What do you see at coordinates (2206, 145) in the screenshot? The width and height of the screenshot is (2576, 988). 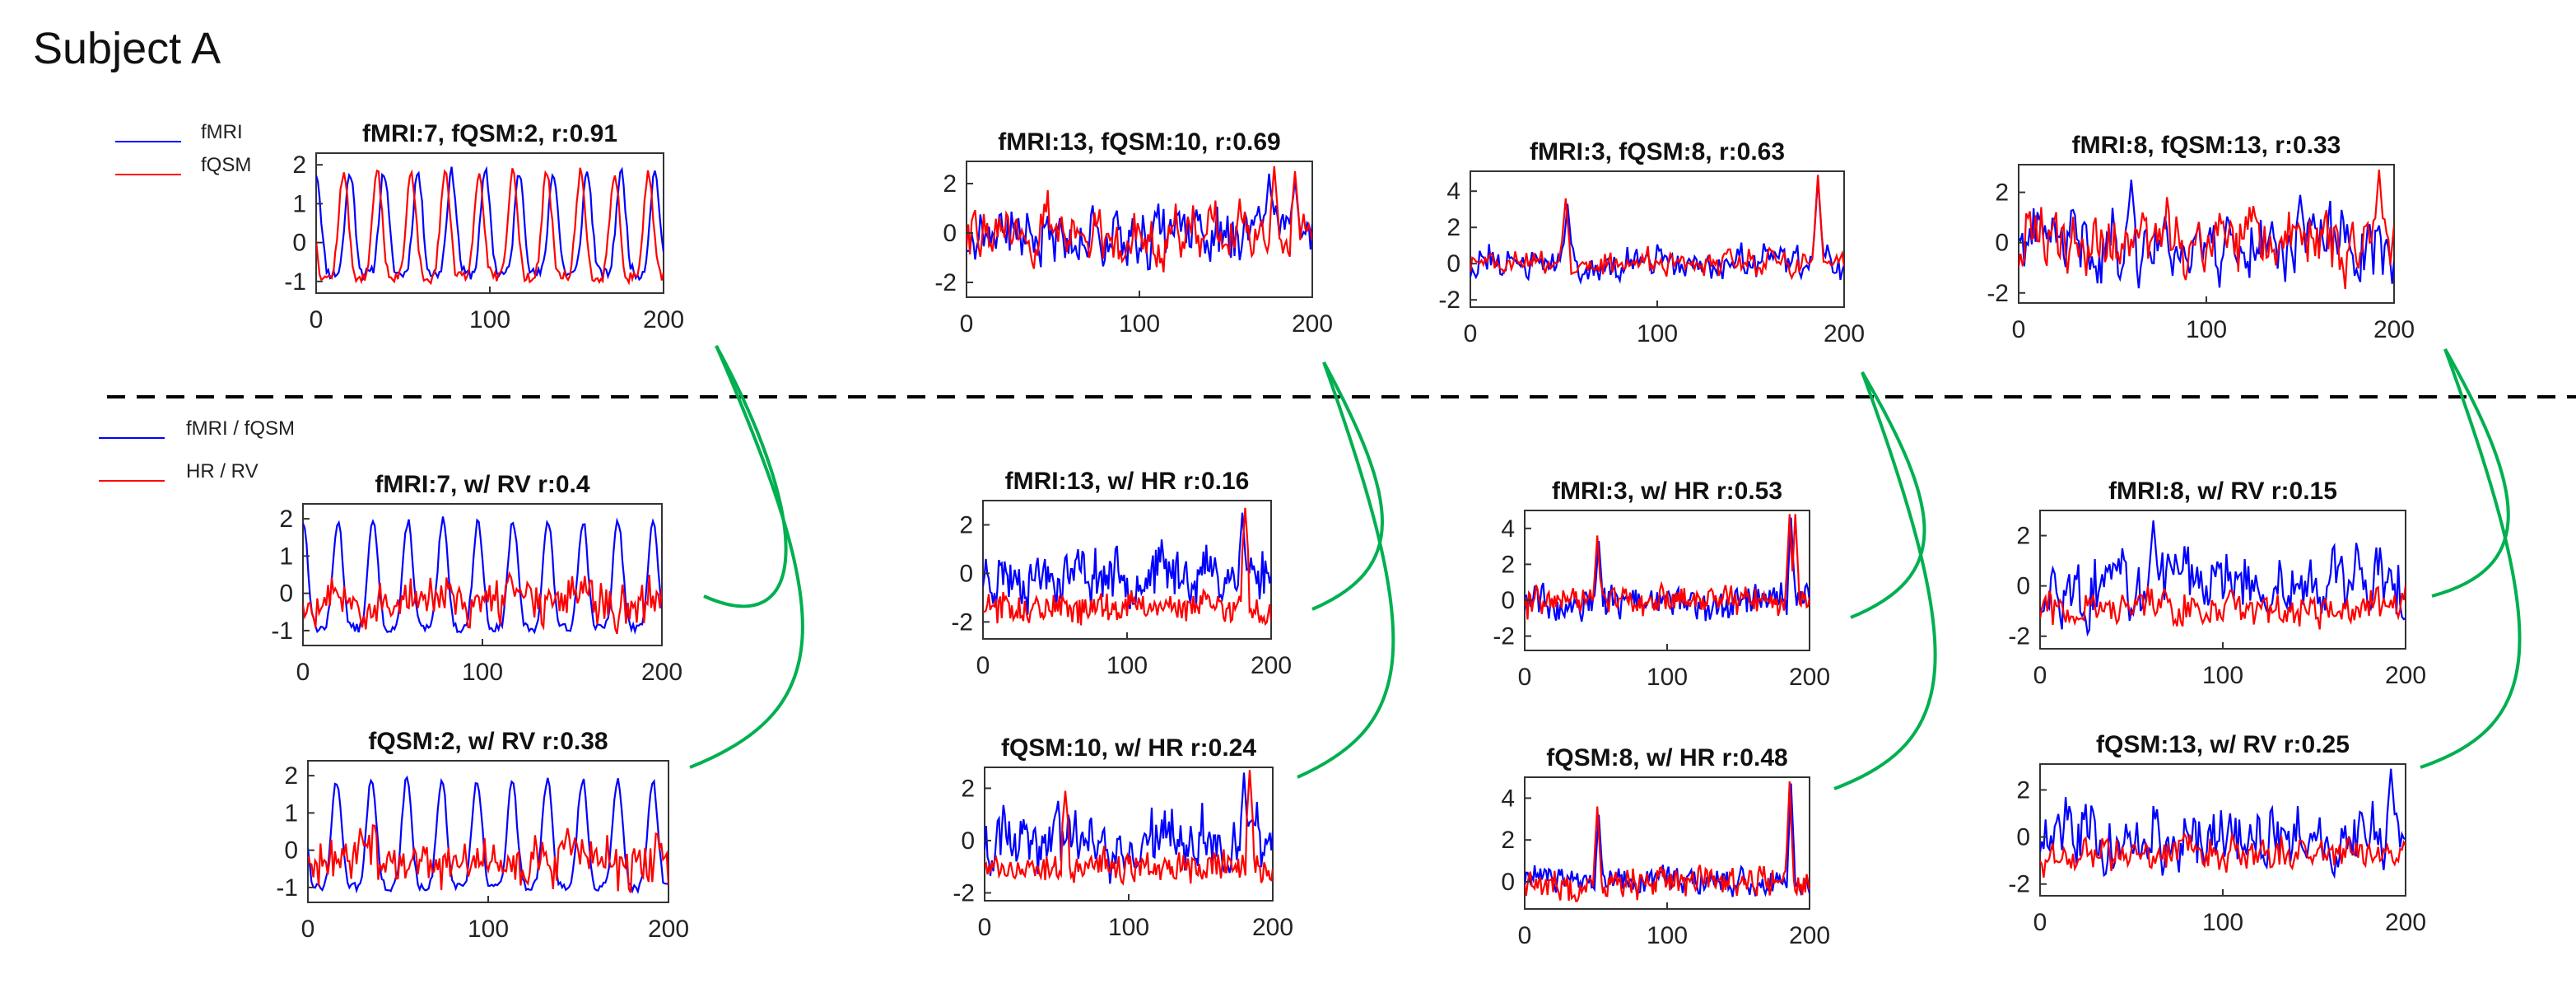 I see `chart-title: fMRI:8, fQSM:13, r:0.33` at bounding box center [2206, 145].